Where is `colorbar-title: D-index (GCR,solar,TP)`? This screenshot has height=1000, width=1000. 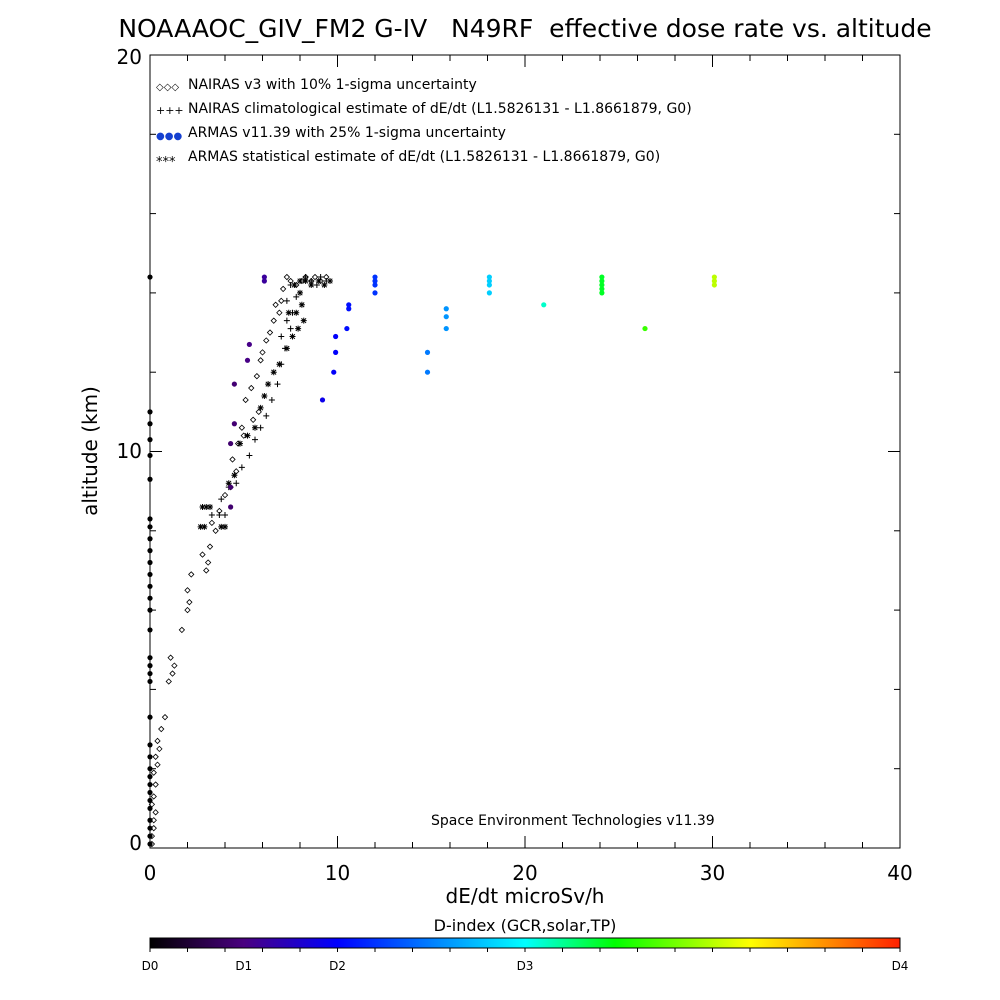
colorbar-title: D-index (GCR,solar,TP) is located at coordinates (525, 925).